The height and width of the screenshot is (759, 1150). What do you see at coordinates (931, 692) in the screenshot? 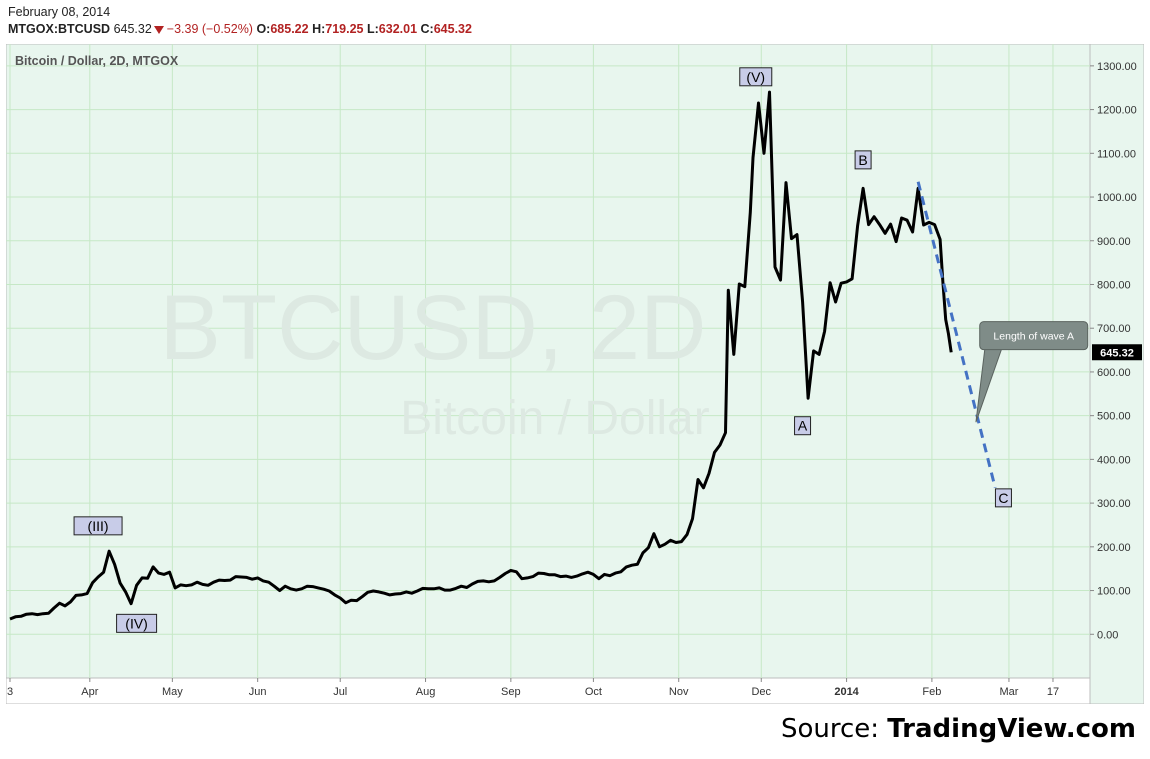
I see `x-tick-label: Feb` at bounding box center [931, 692].